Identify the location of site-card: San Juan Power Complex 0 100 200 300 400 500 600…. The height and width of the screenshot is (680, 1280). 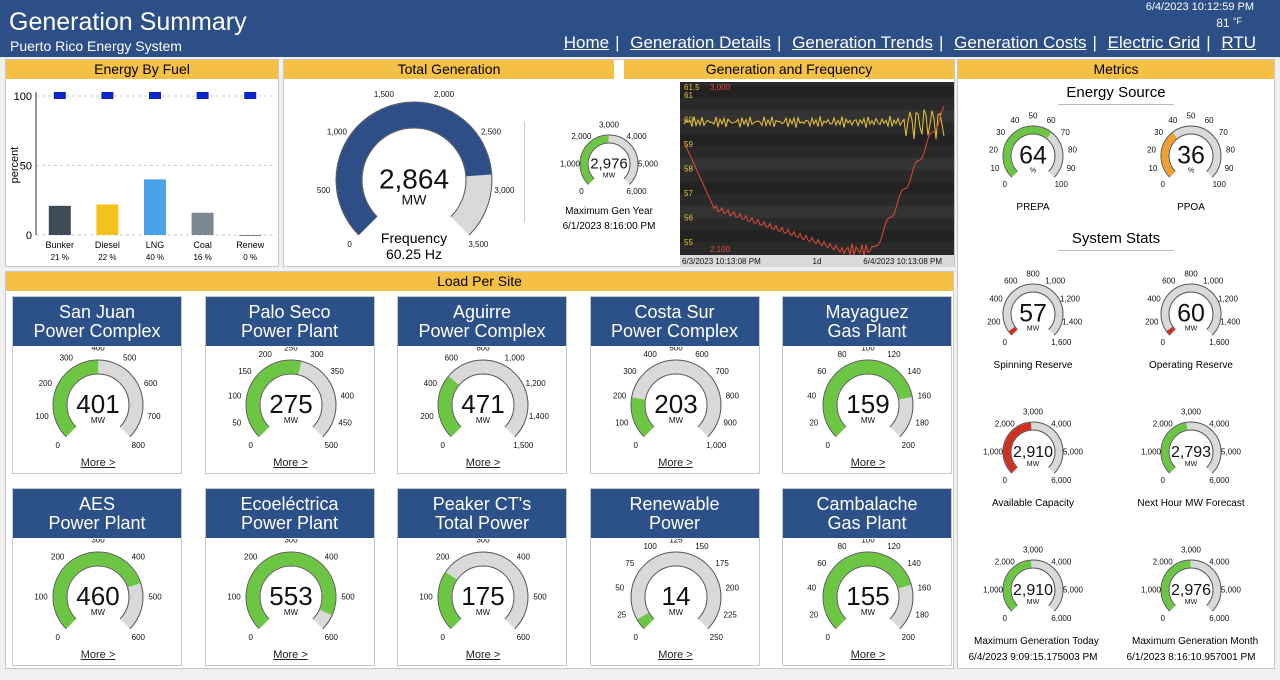
(97, 385).